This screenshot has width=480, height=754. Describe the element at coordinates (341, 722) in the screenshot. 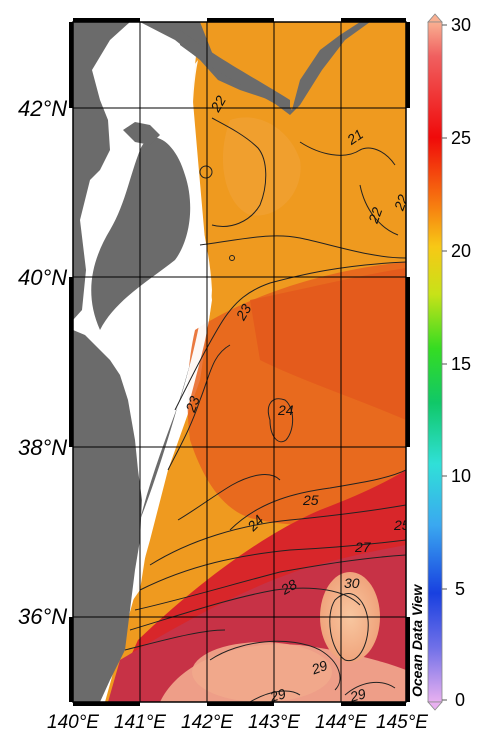

I see `lon-label-144: 144°E` at that location.